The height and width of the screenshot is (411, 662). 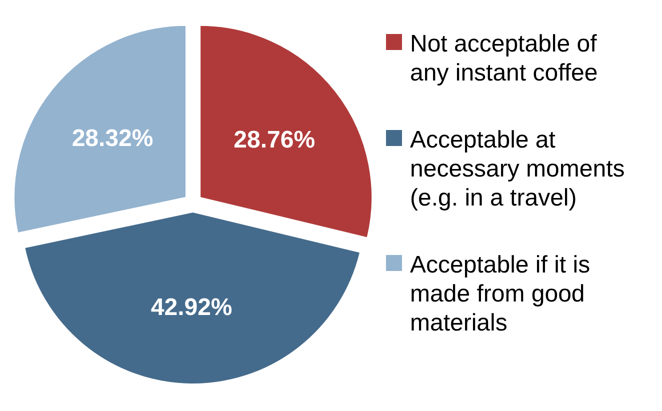 I want to click on data-label: 28.76%, so click(x=275, y=140).